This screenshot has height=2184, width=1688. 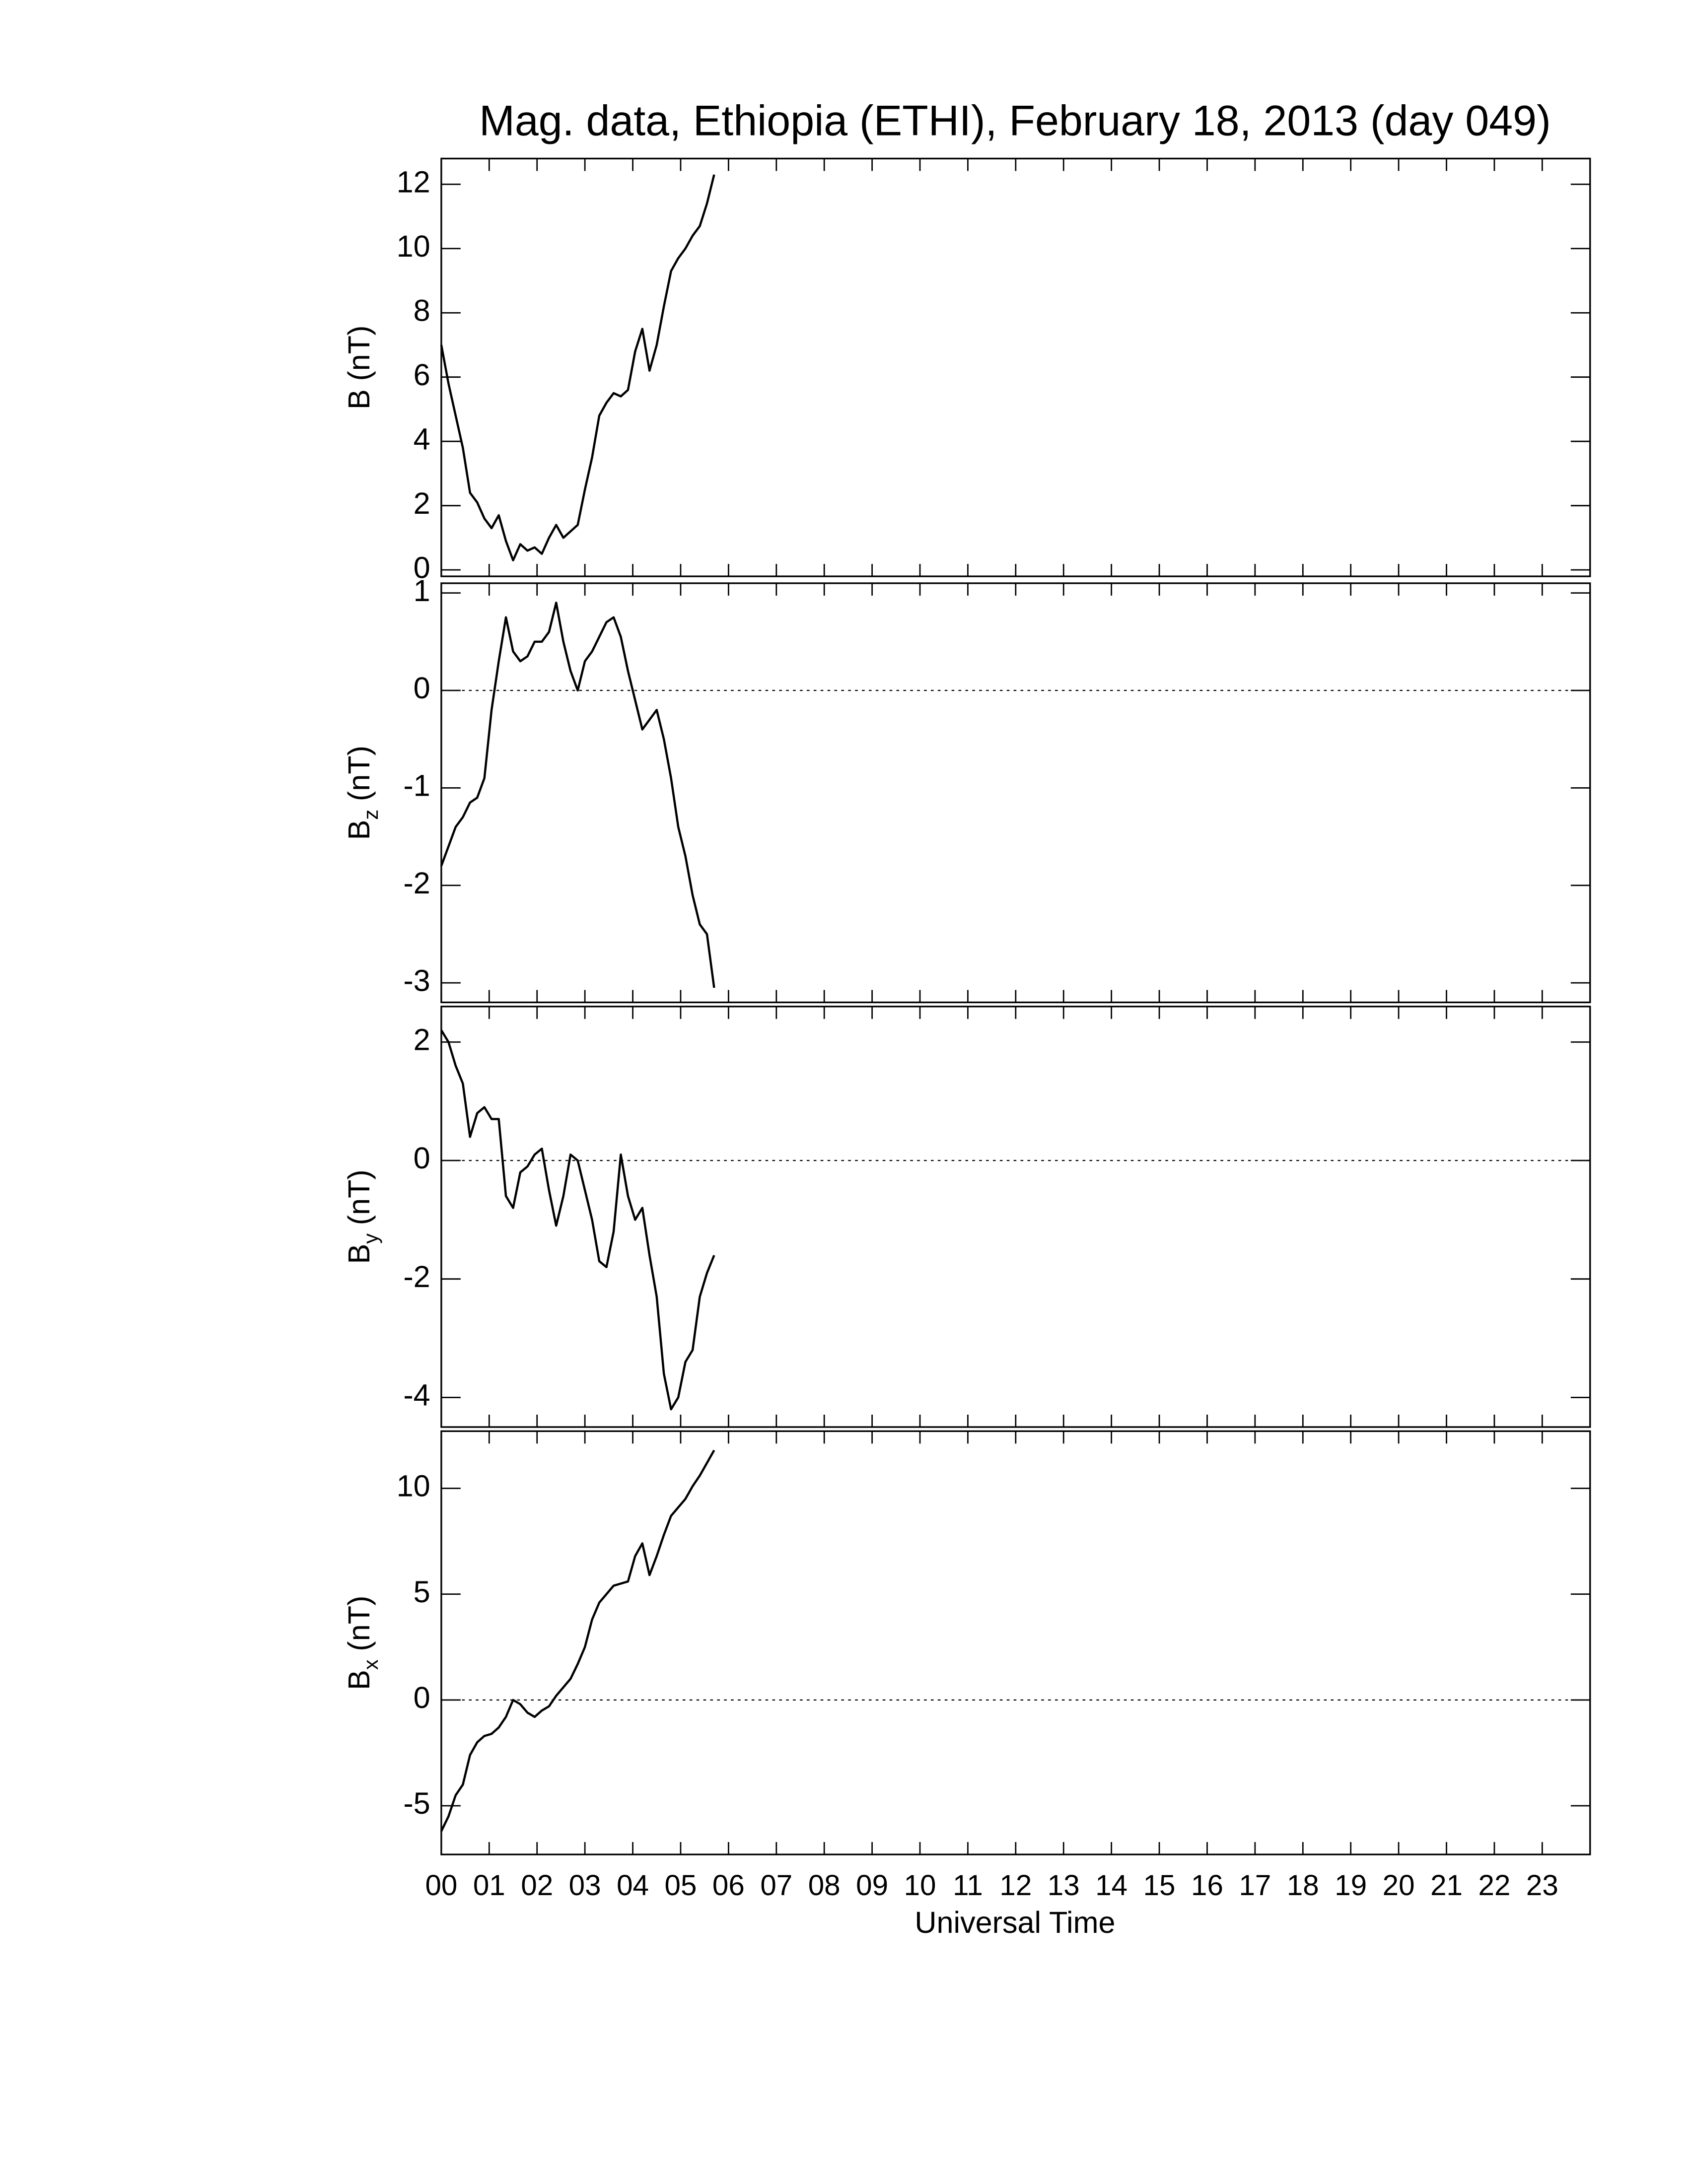 What do you see at coordinates (824, 1885) in the screenshot?
I see `x-tick-label: 08` at bounding box center [824, 1885].